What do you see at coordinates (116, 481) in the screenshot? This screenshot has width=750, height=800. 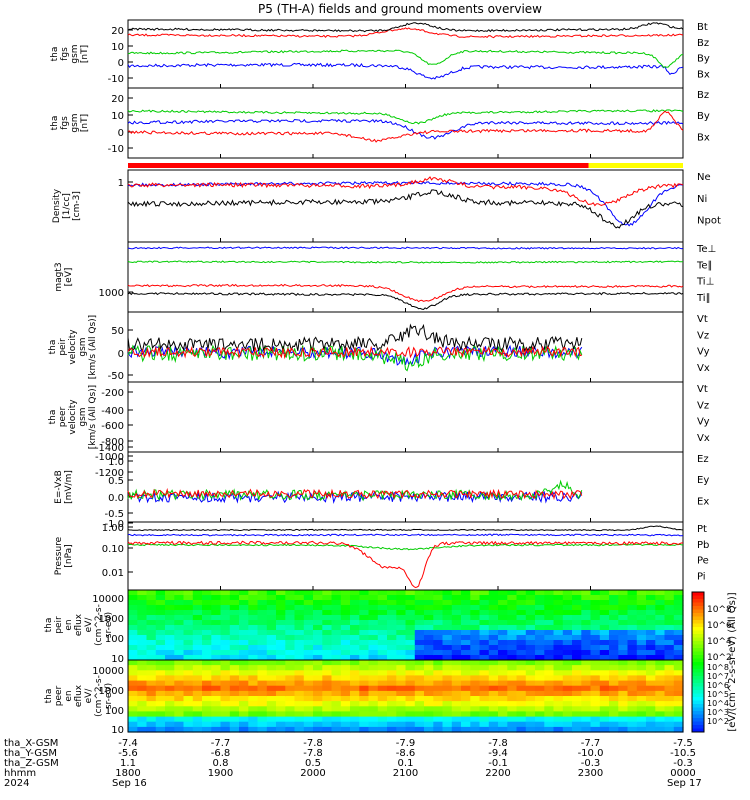 I see `ytick-label: 0.5` at bounding box center [116, 481].